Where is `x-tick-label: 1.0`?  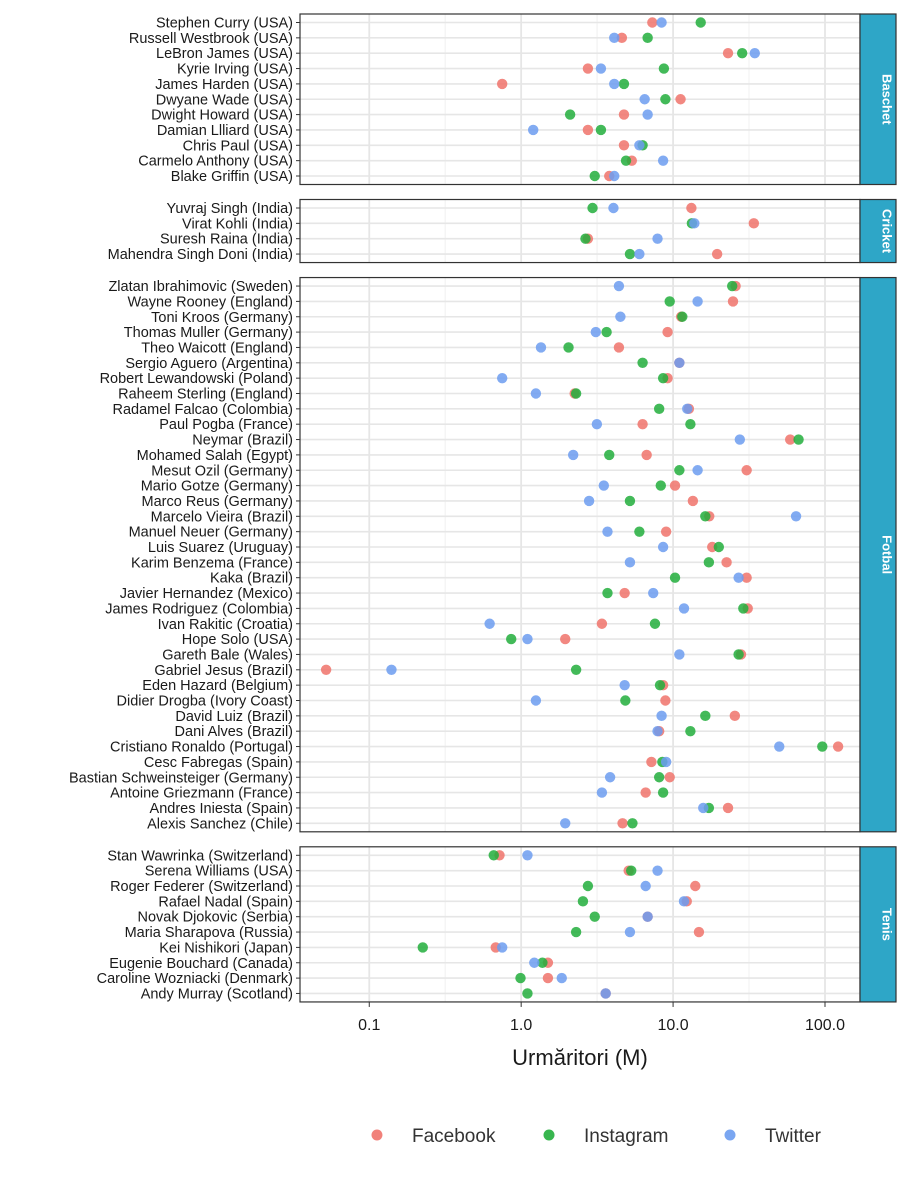
x-tick-label: 1.0 is located at coordinates (521, 1025).